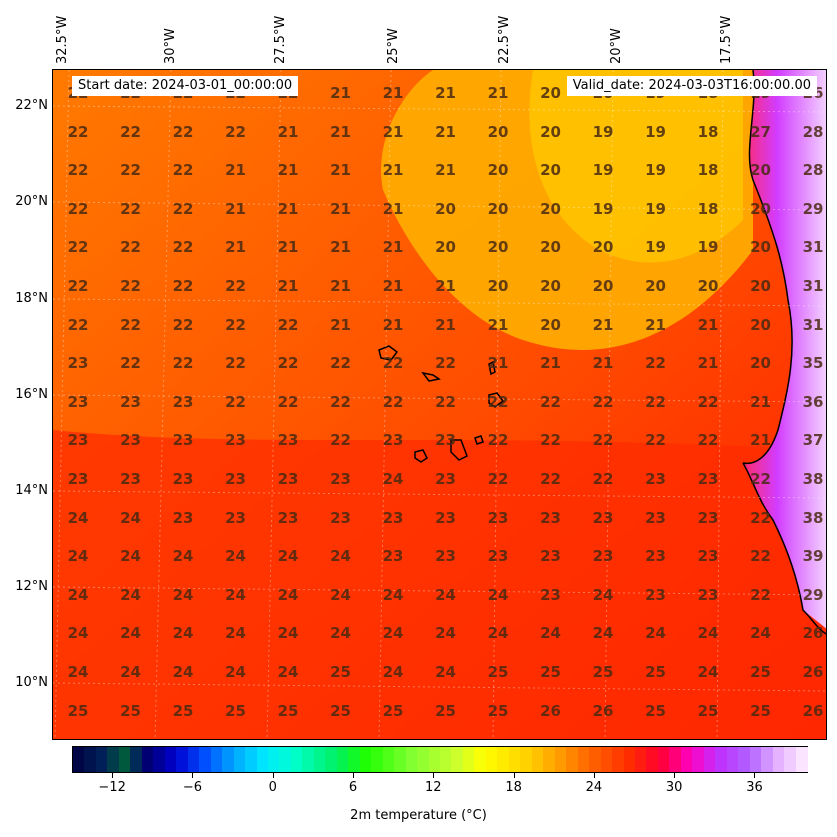 This screenshot has width=837, height=837. Describe the element at coordinates (31, 682) in the screenshot. I see `latitude-label: 10°N` at that location.